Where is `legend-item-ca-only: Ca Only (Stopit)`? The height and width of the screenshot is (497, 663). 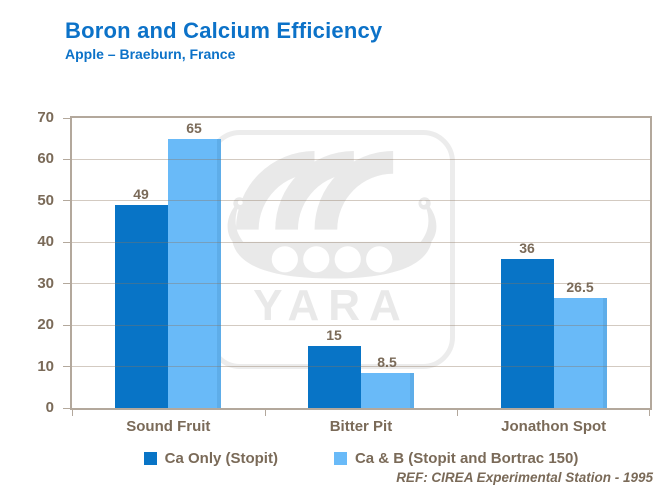
legend-item-ca-only: Ca Only (Stopit) is located at coordinates (210, 458).